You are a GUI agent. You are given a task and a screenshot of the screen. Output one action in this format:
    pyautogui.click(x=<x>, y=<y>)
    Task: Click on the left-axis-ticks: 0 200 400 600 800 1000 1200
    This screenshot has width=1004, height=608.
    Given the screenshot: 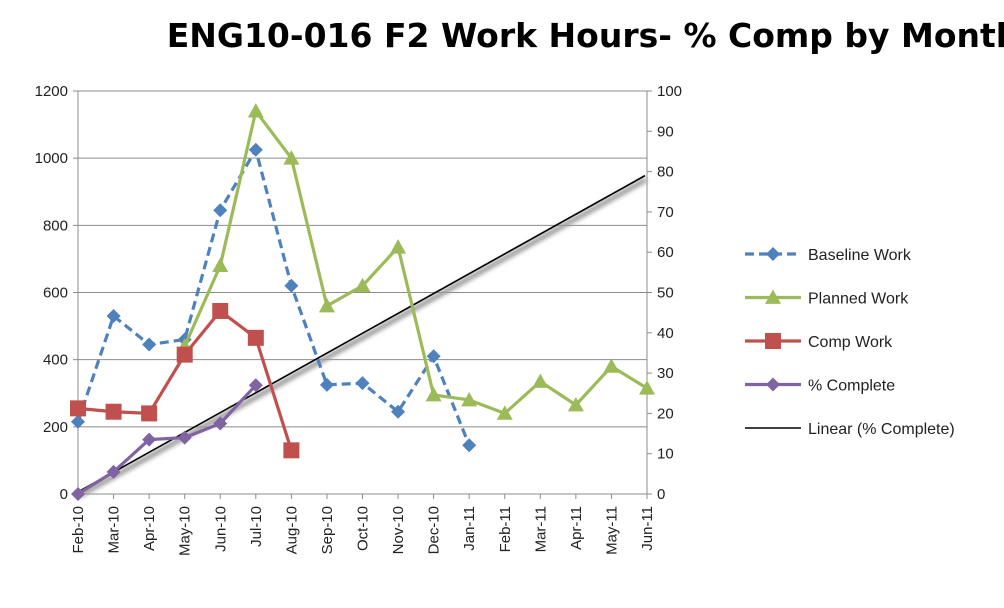 What is the action you would take?
    pyautogui.click(x=51, y=293)
    